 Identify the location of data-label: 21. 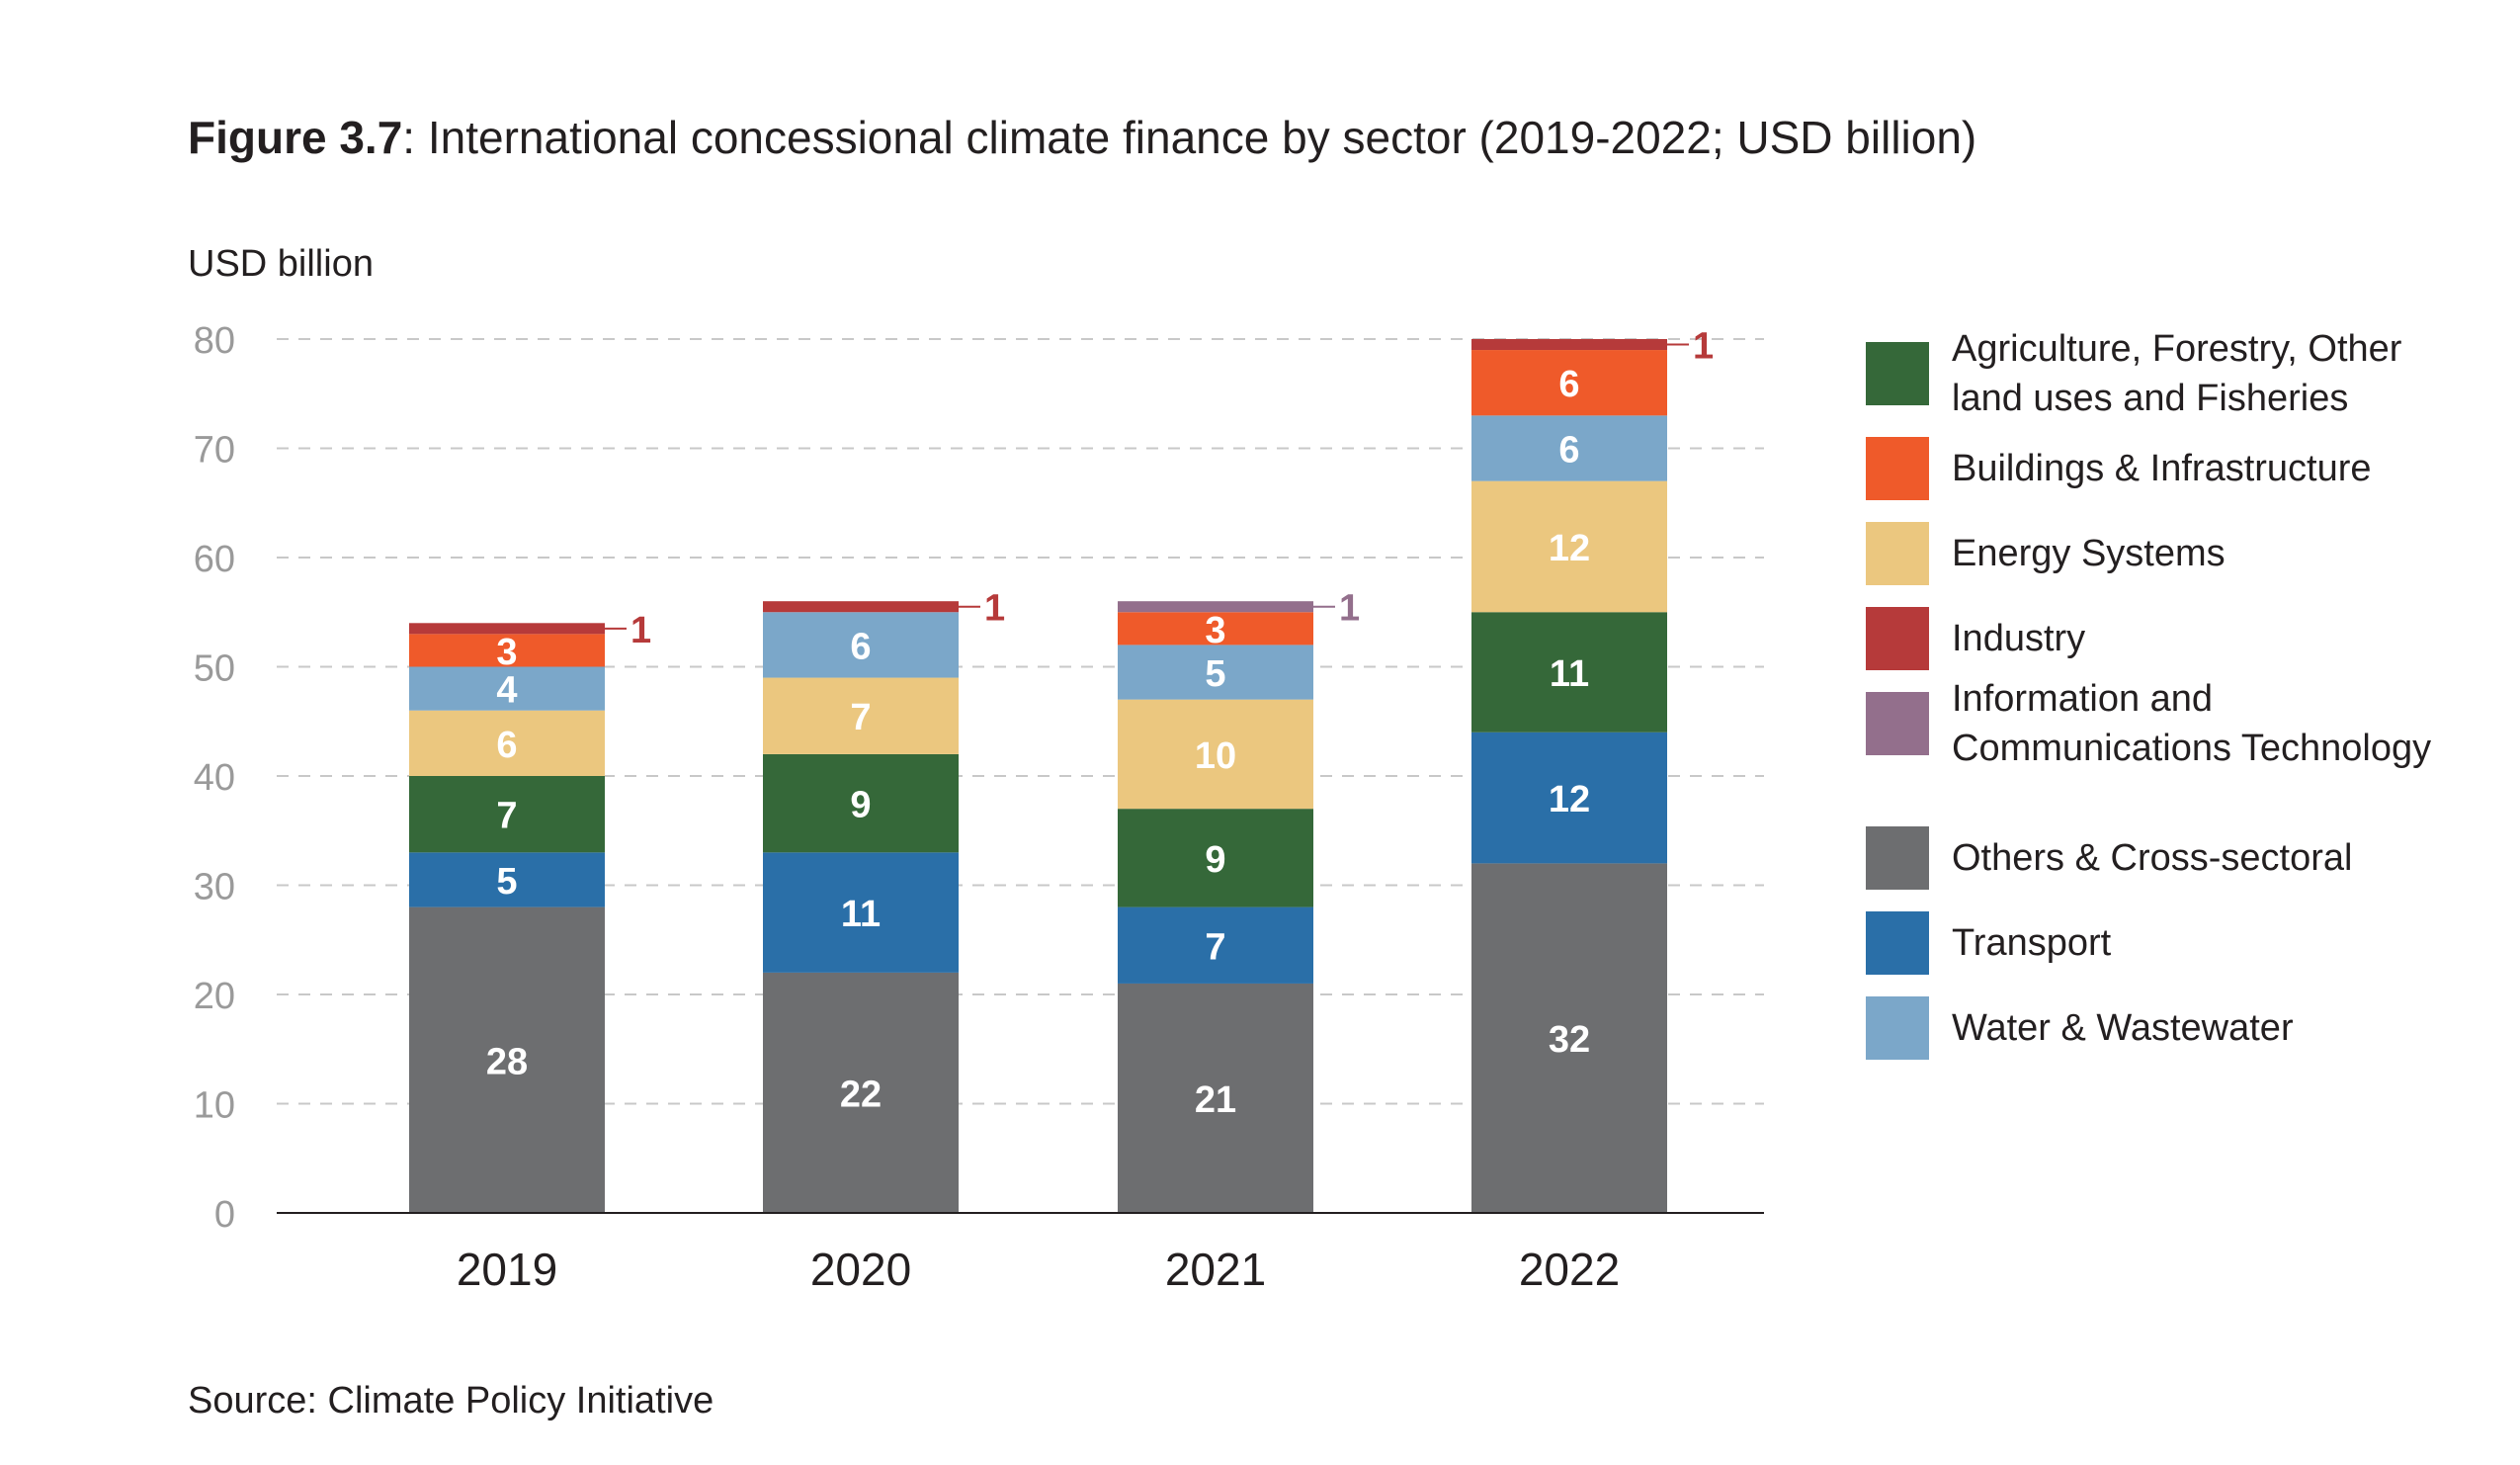
(1215, 1100).